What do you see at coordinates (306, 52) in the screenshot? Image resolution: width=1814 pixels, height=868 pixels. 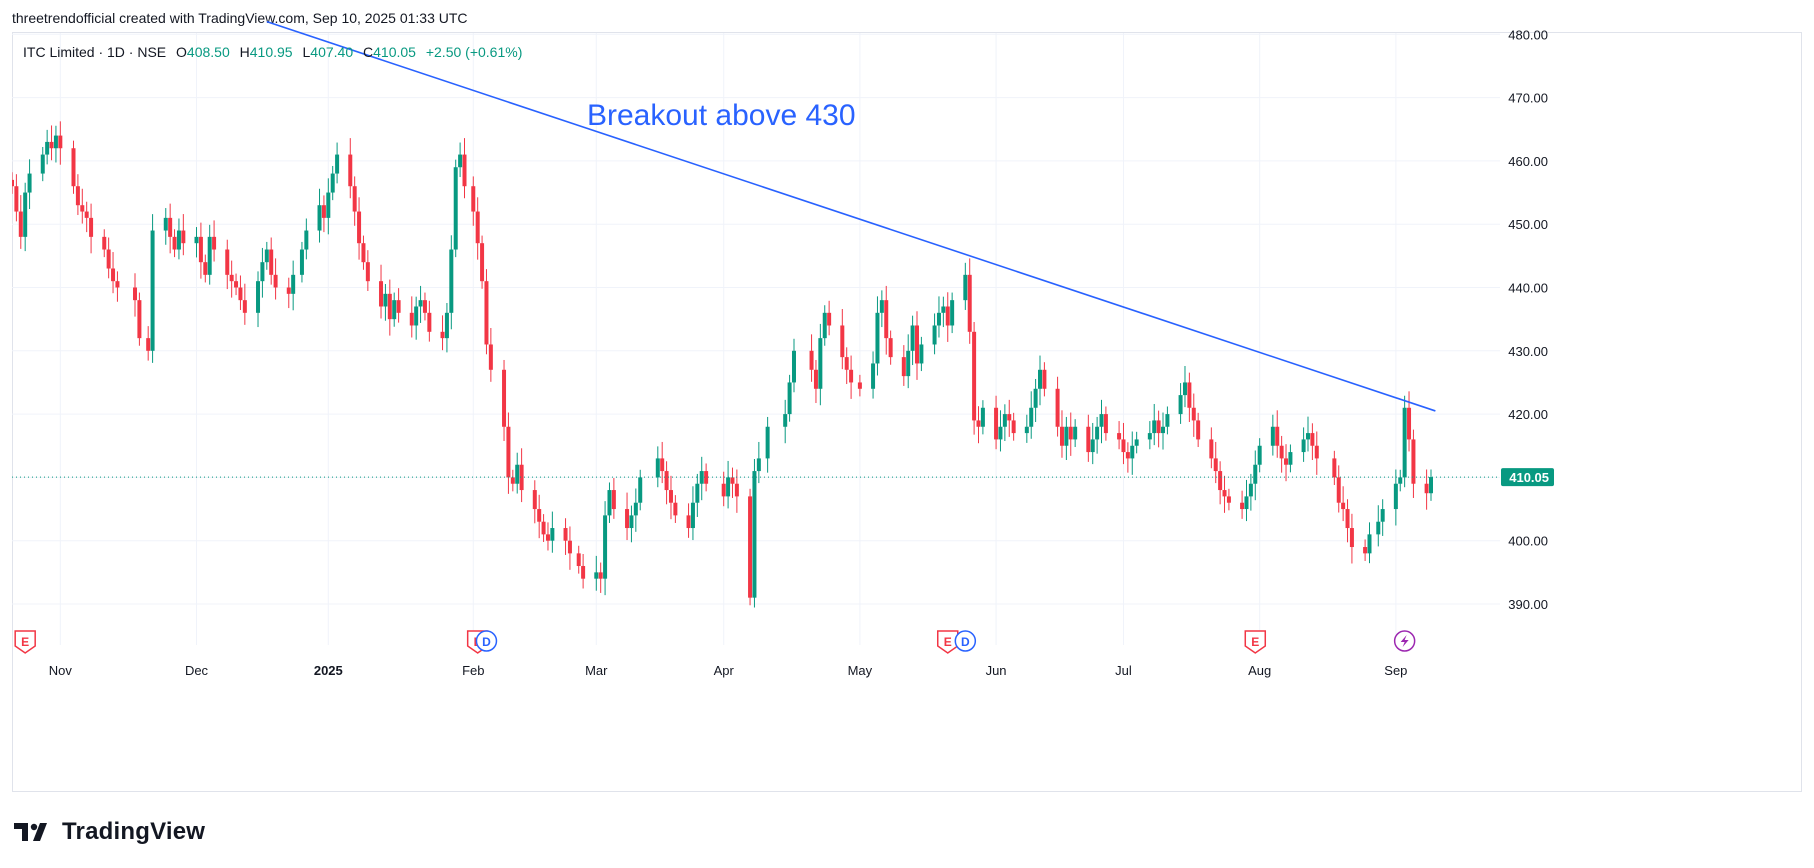 I see `low-label: L` at bounding box center [306, 52].